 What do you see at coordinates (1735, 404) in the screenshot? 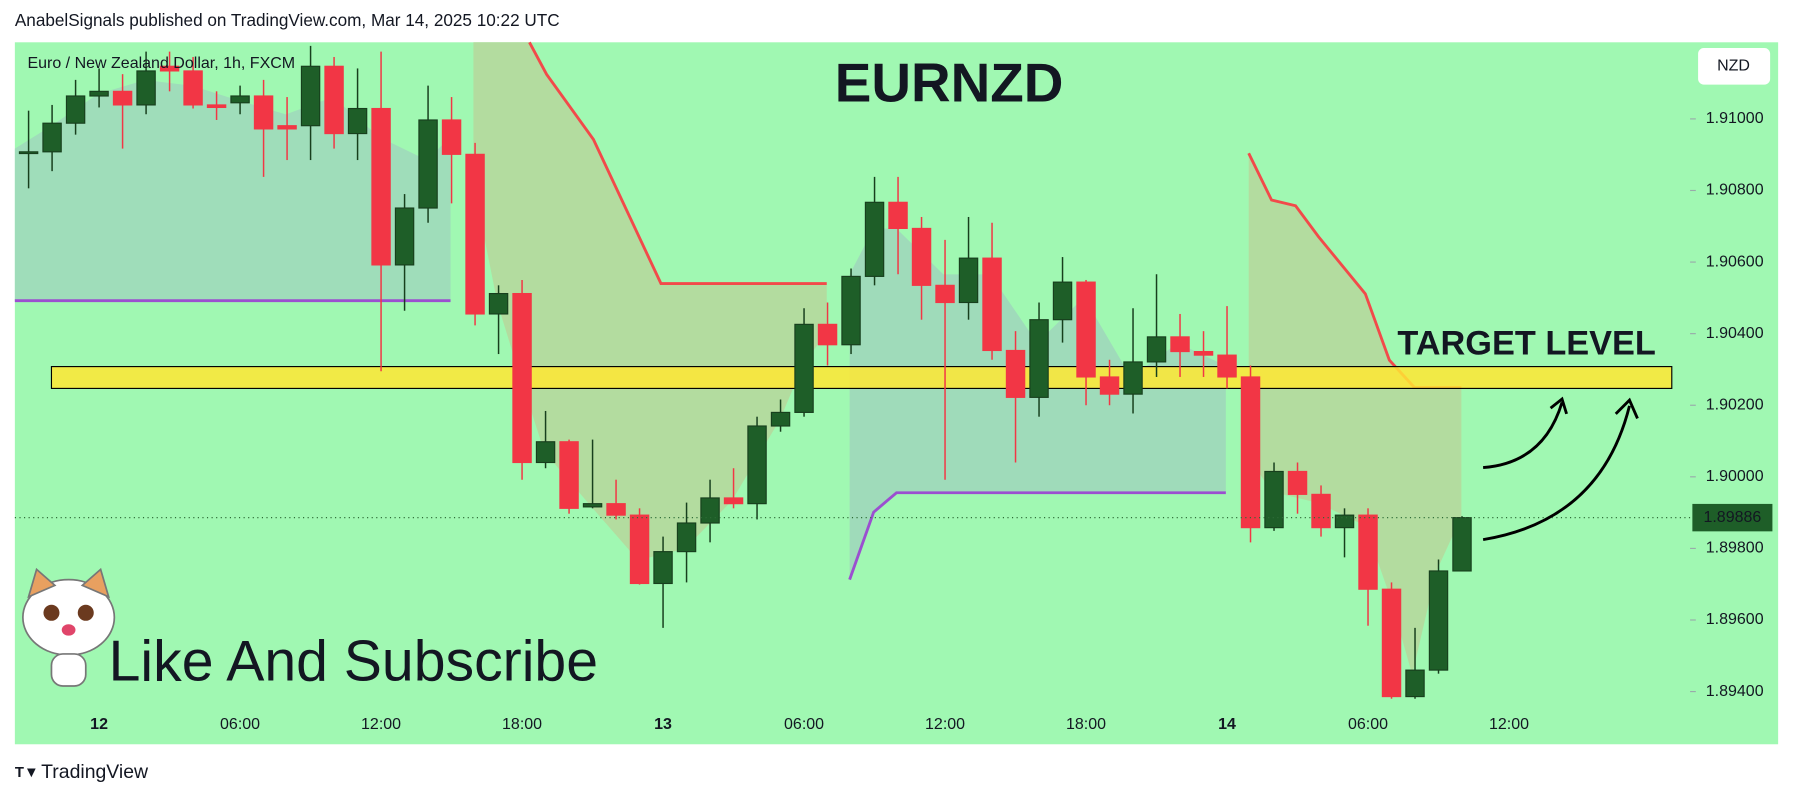
I see `y-tick-label: 1.90200` at bounding box center [1735, 404].